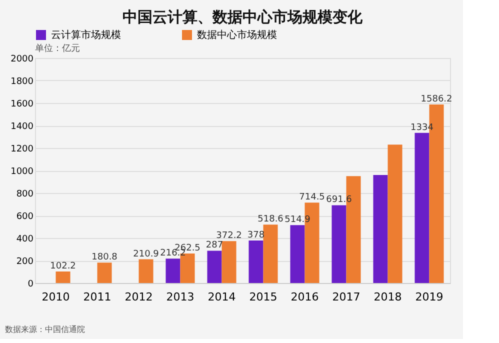  What do you see at coordinates (304, 297) in the screenshot?
I see `x-tick-label: 2016` at bounding box center [304, 297].